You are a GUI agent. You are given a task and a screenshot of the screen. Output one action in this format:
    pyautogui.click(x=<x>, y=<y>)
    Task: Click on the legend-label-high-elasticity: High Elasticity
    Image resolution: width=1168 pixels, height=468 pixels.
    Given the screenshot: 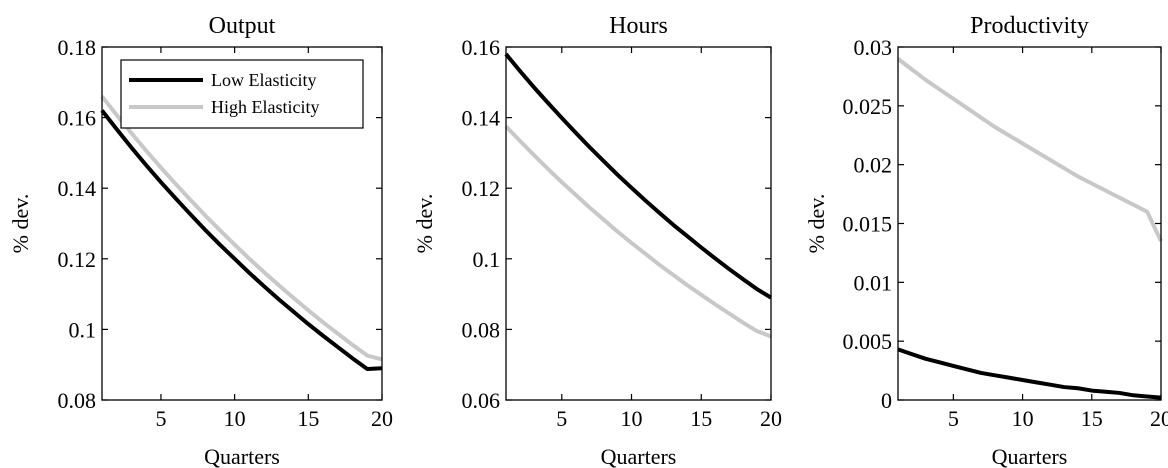 What is the action you would take?
    pyautogui.click(x=265, y=107)
    